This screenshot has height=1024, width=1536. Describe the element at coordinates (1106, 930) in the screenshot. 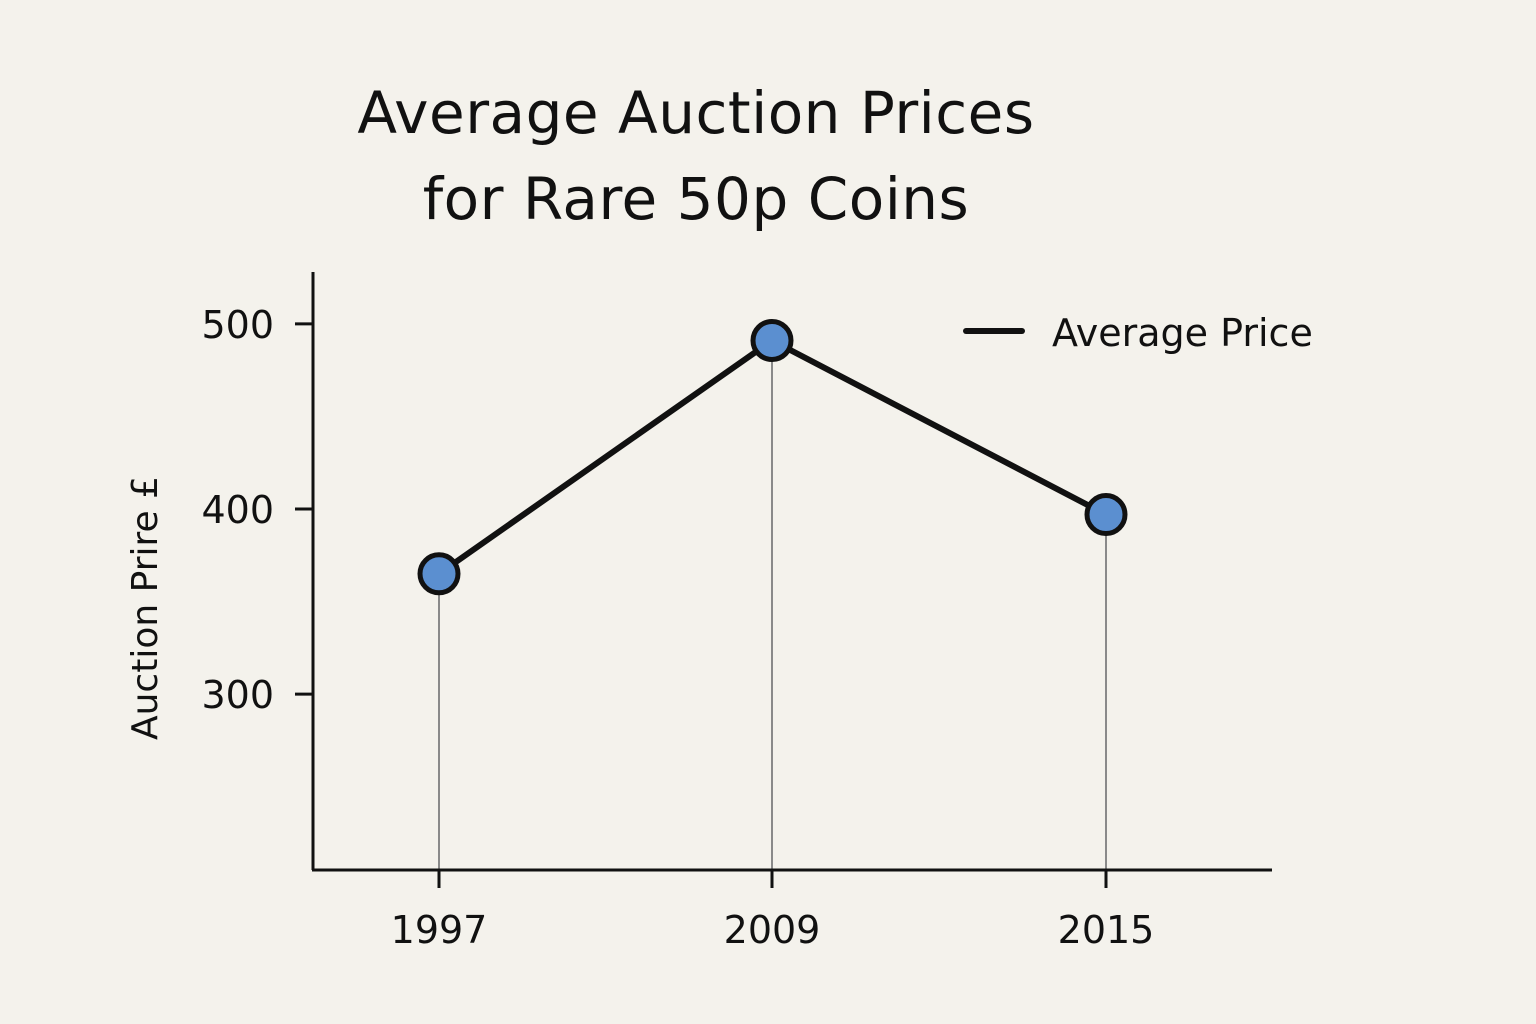

I see `x-tick-label-2015: 2015` at that location.